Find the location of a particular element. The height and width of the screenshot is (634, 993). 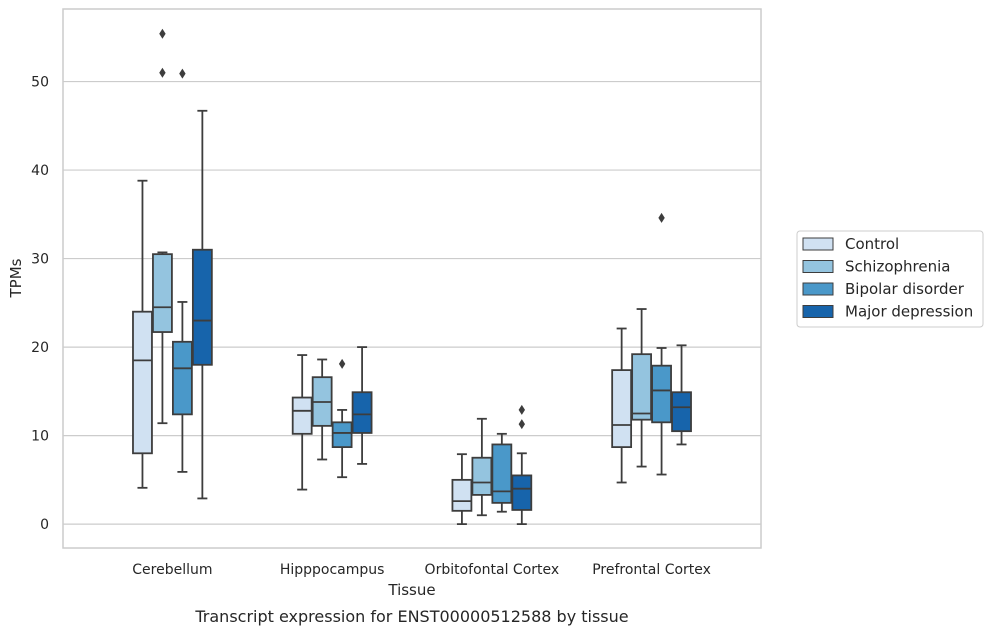

legend-label: Schizophrenia is located at coordinates (897, 267).